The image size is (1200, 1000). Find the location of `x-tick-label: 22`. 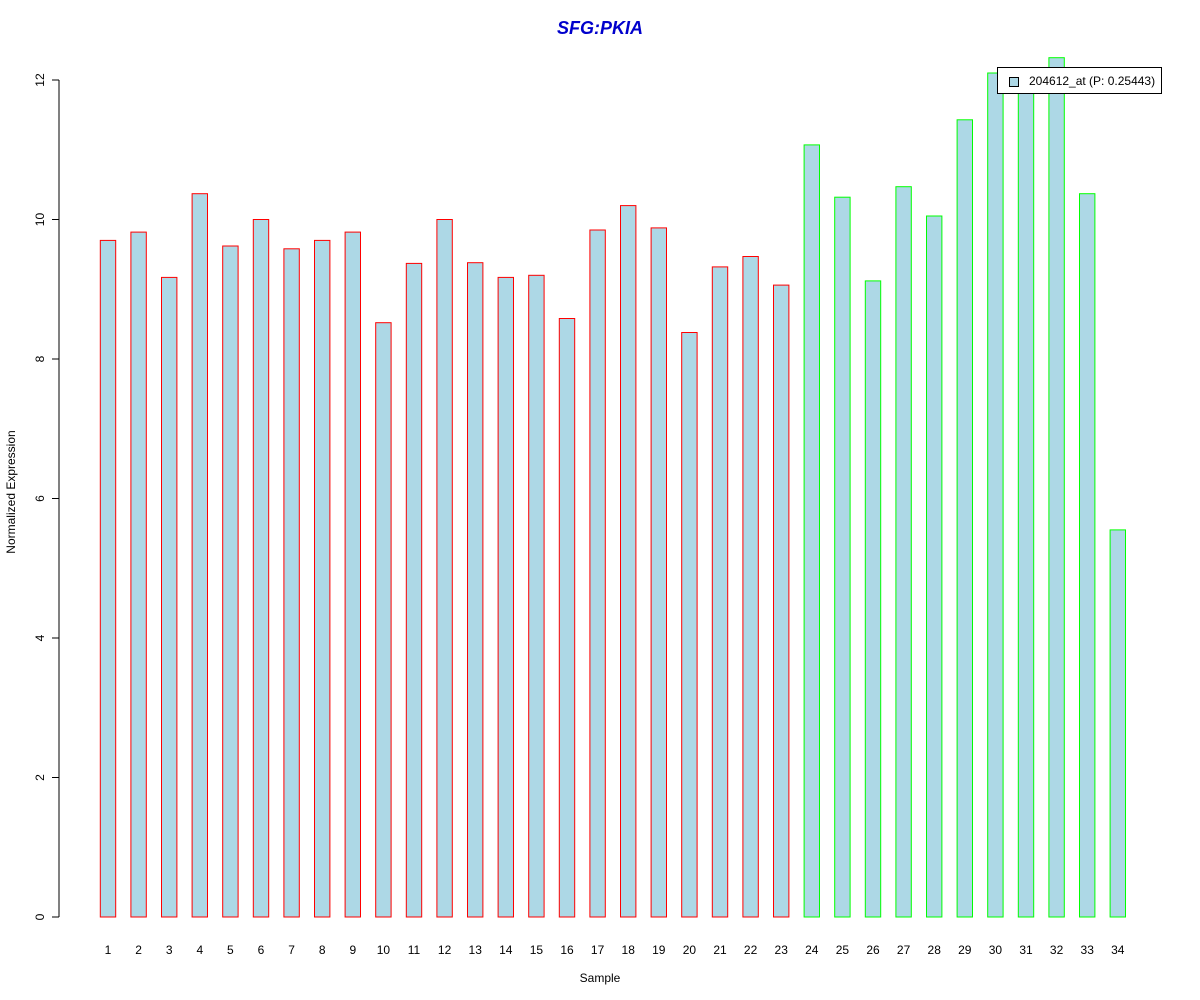

x-tick-label: 22 is located at coordinates (751, 950).